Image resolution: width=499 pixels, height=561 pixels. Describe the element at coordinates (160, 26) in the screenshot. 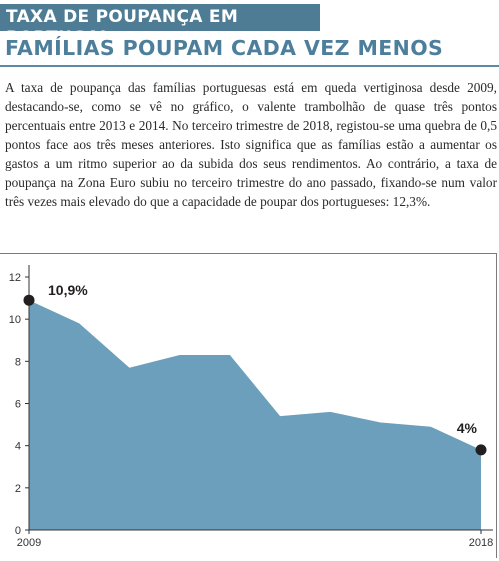

I see `section-kicker: TAXA DE POUPANÇA EM PORTUGAL` at that location.